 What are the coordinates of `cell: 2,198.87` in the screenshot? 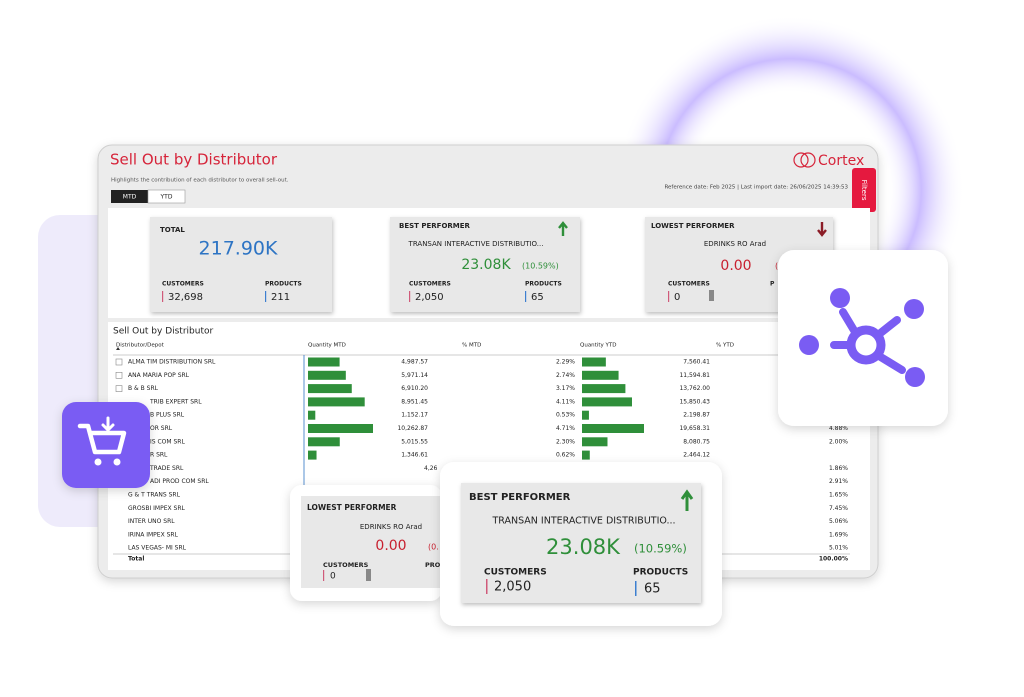 It's located at (696, 415).